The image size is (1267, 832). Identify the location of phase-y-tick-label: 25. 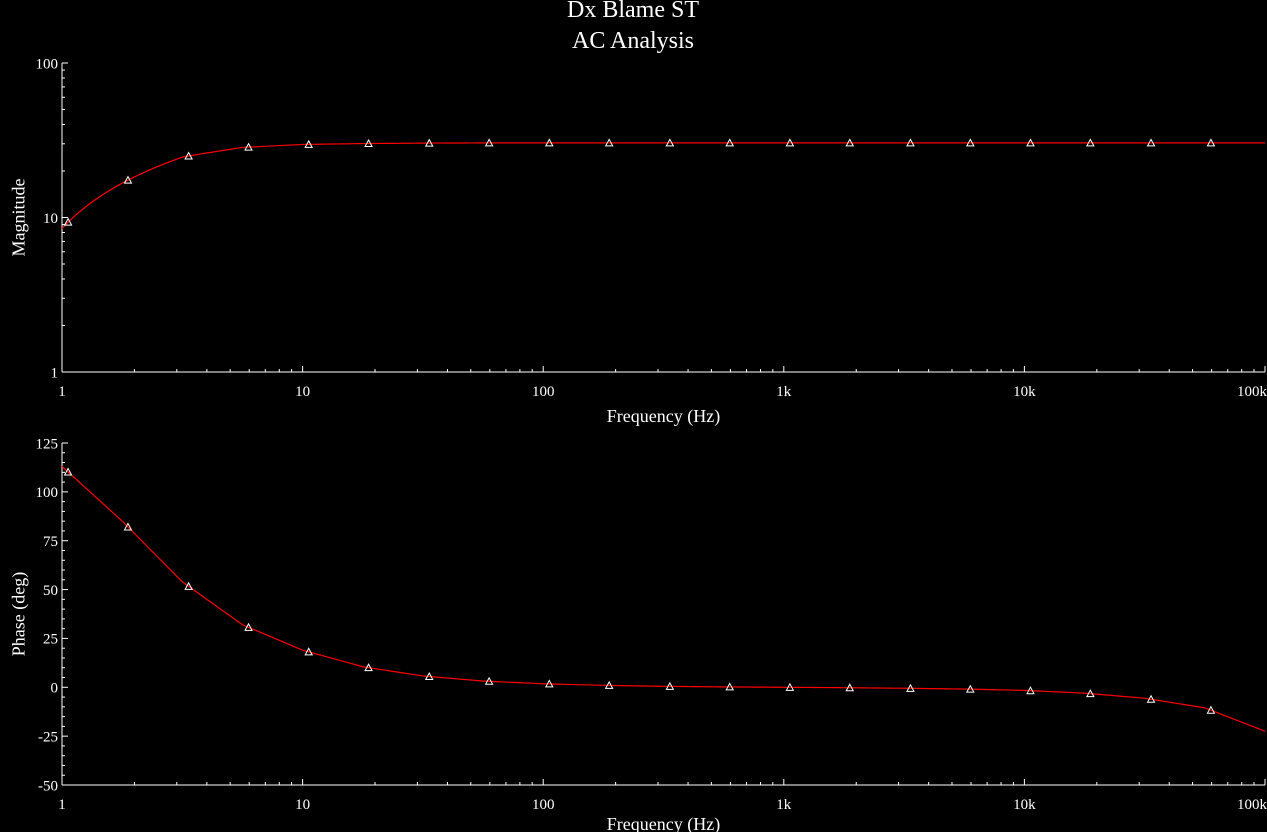
(50, 640).